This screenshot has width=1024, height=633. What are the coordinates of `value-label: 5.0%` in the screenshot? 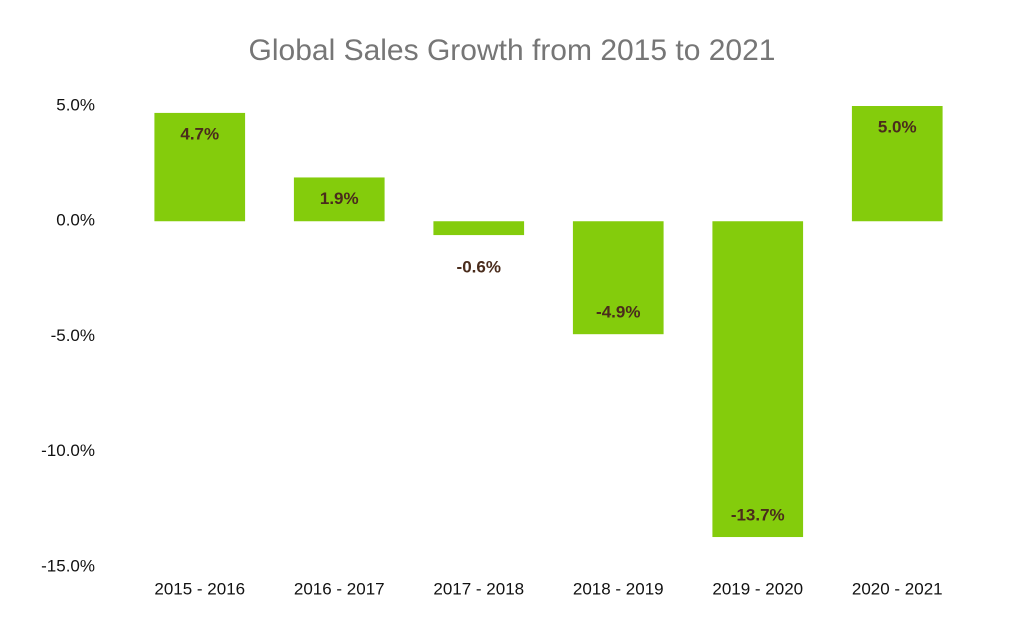 It's located at (897, 126).